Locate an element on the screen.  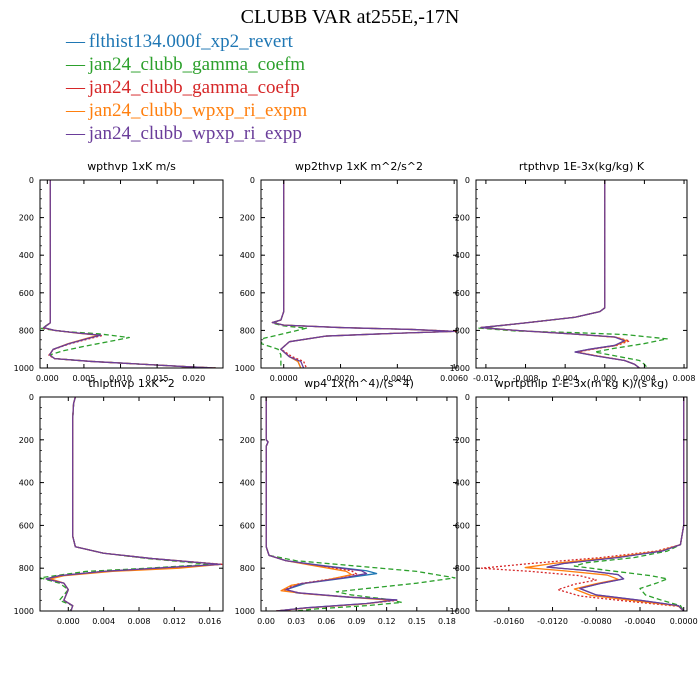
legend-line-sample: — is located at coordinates (75, 133).